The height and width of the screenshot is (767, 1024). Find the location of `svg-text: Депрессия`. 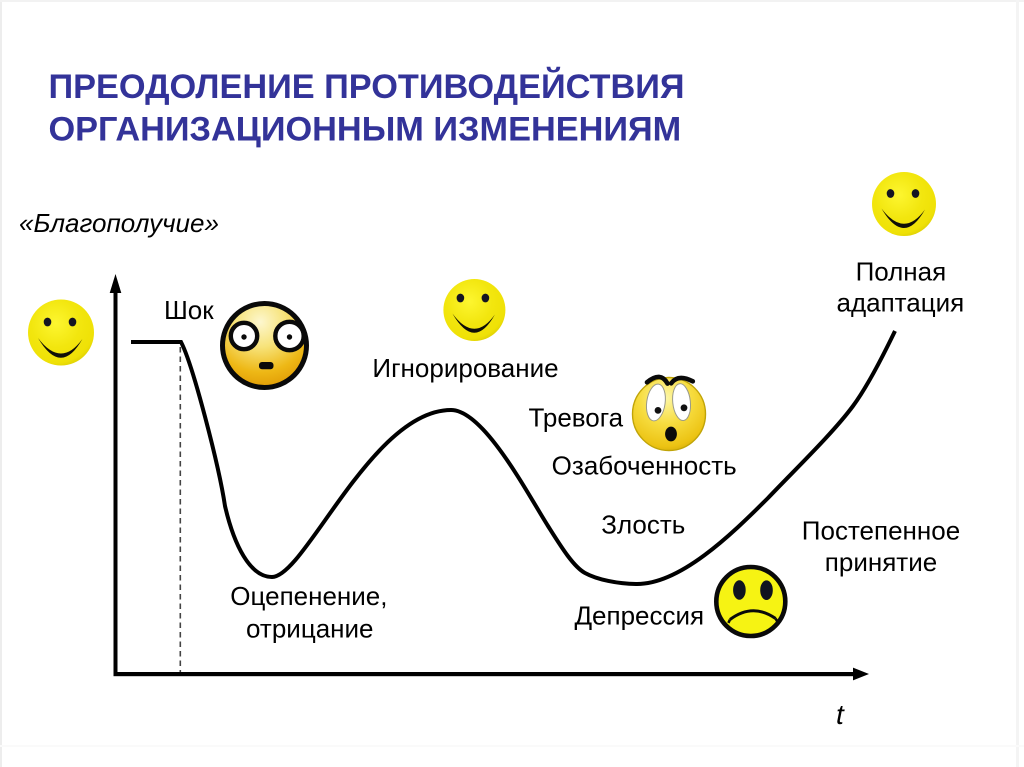

svg-text: Депрессия is located at coordinates (639, 616).